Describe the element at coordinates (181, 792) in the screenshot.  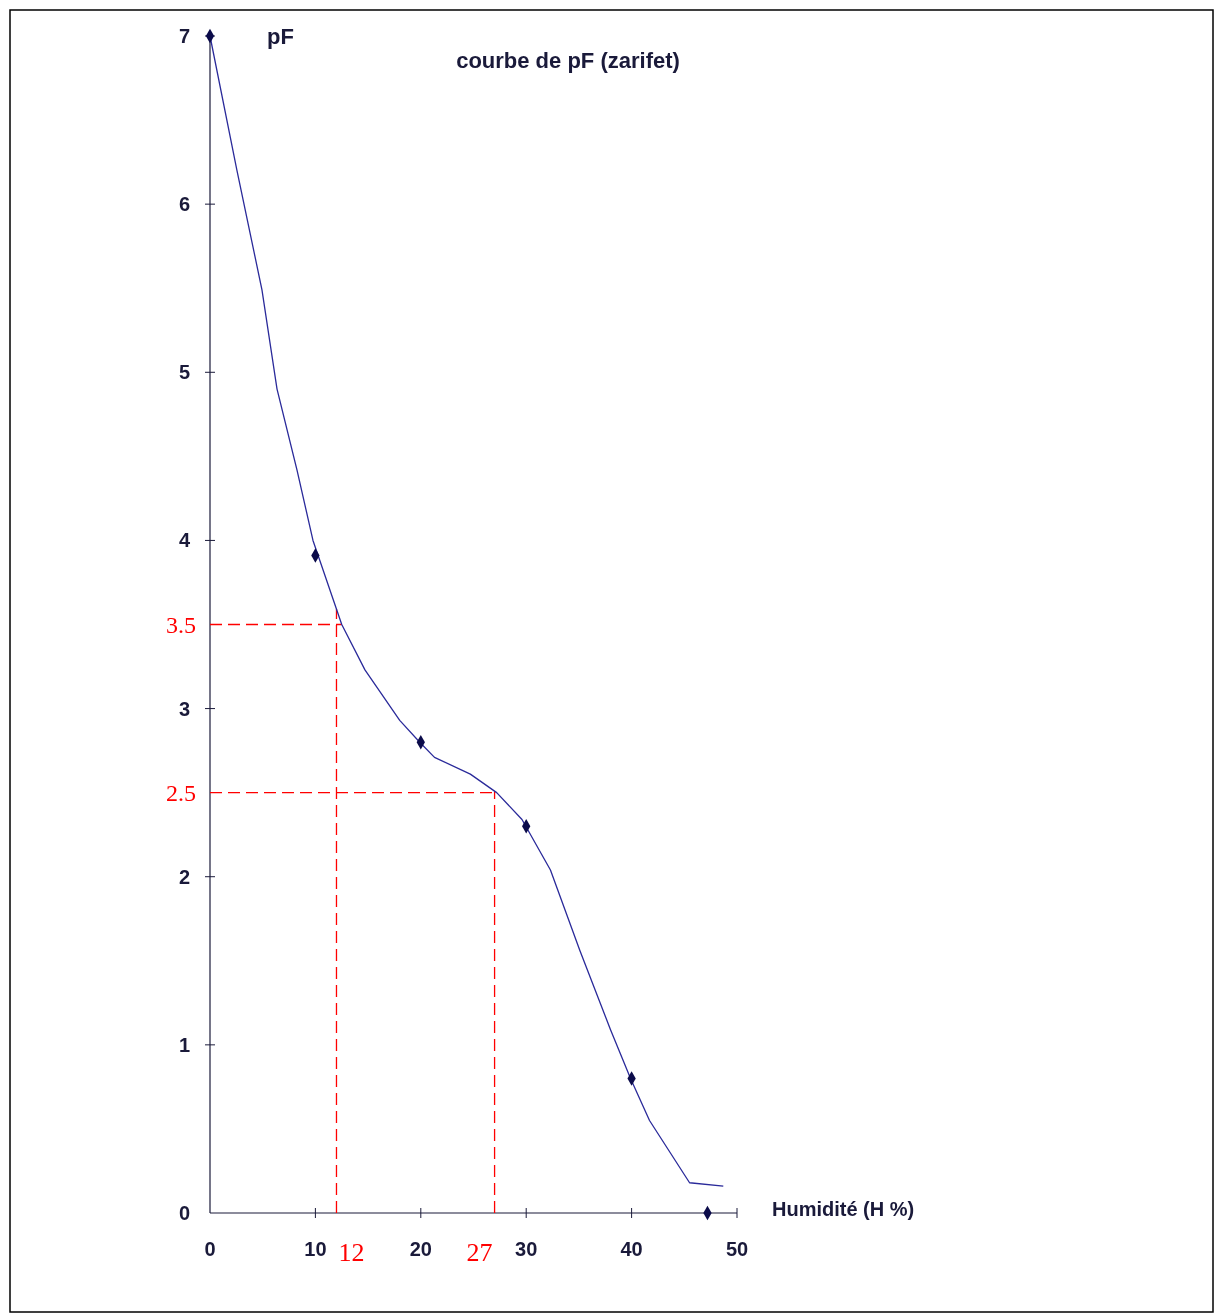
I see `ref-line-label: 2.5` at that location.